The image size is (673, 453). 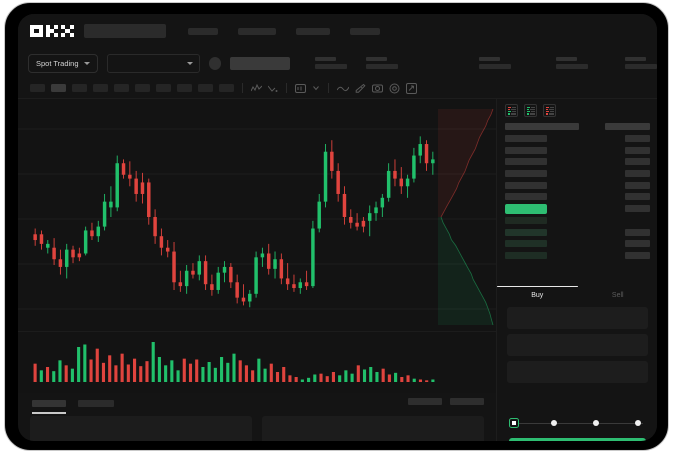 I want to click on market-header: Spot Trading, so click(x=337, y=63).